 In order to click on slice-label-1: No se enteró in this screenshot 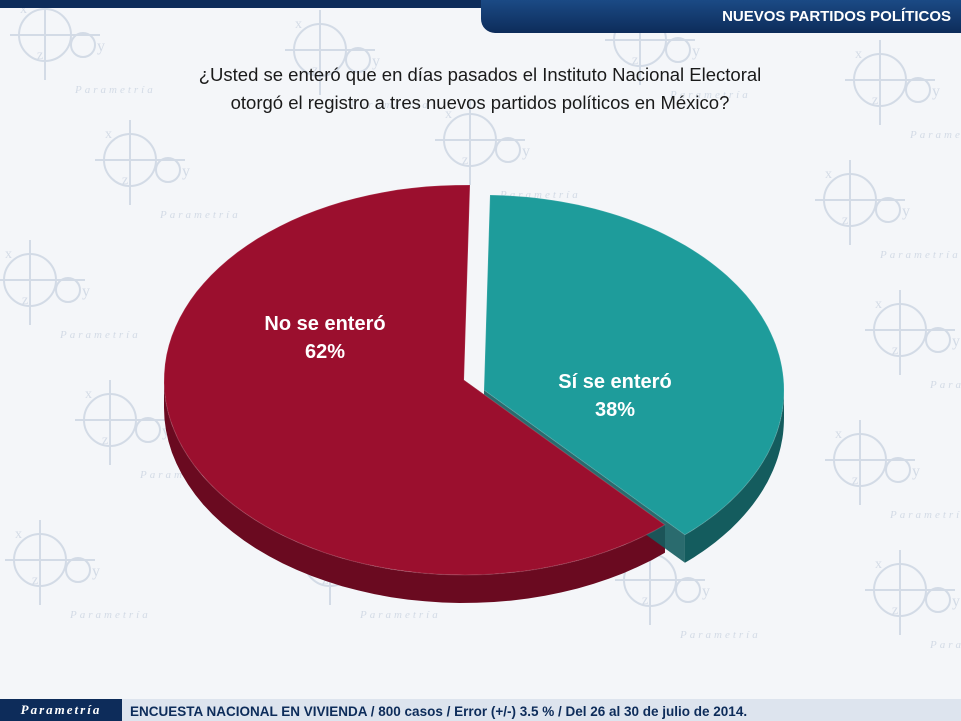, I will do `click(324, 324)`.